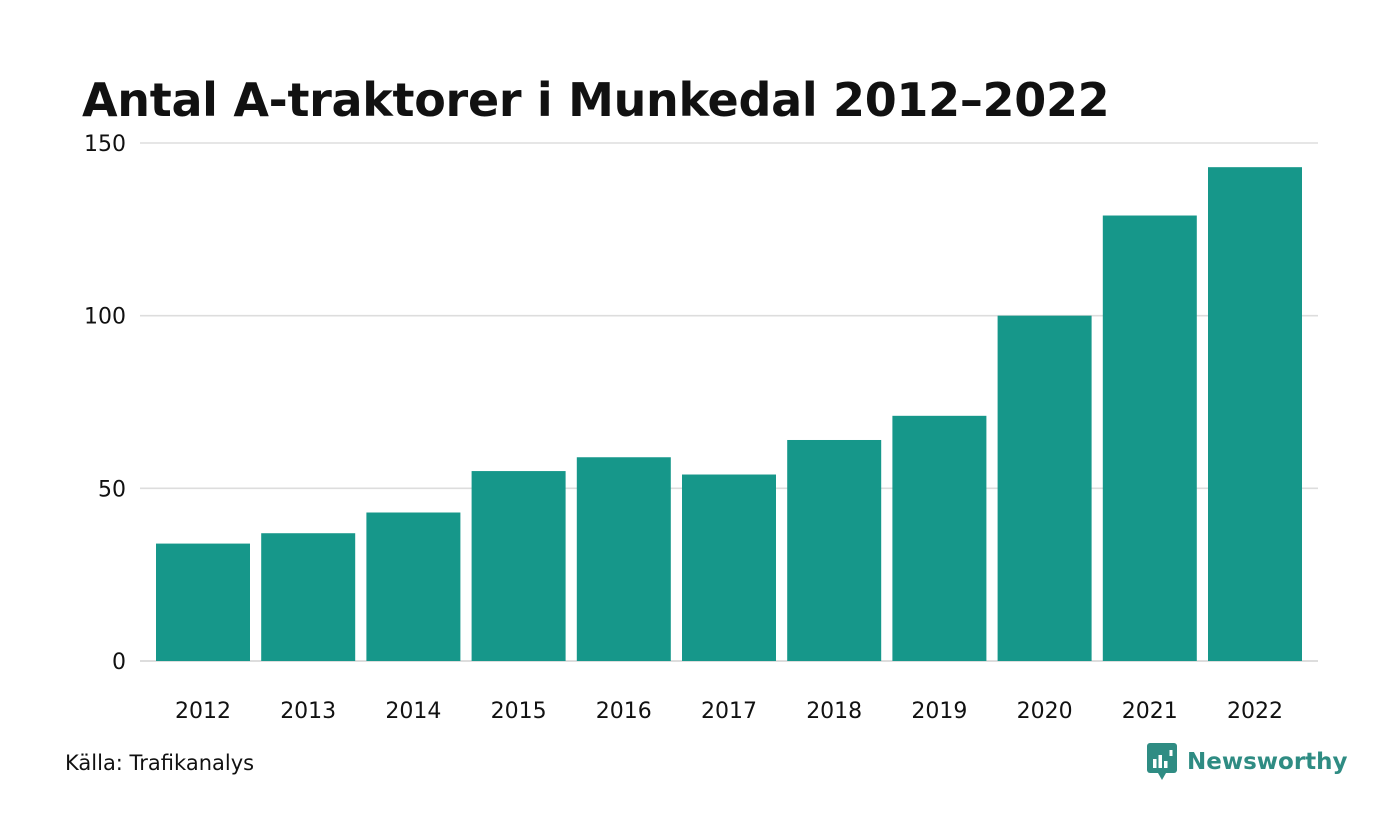 This screenshot has width=1400, height=840. I want to click on brand-logo: Newsworthy, so click(1247, 762).